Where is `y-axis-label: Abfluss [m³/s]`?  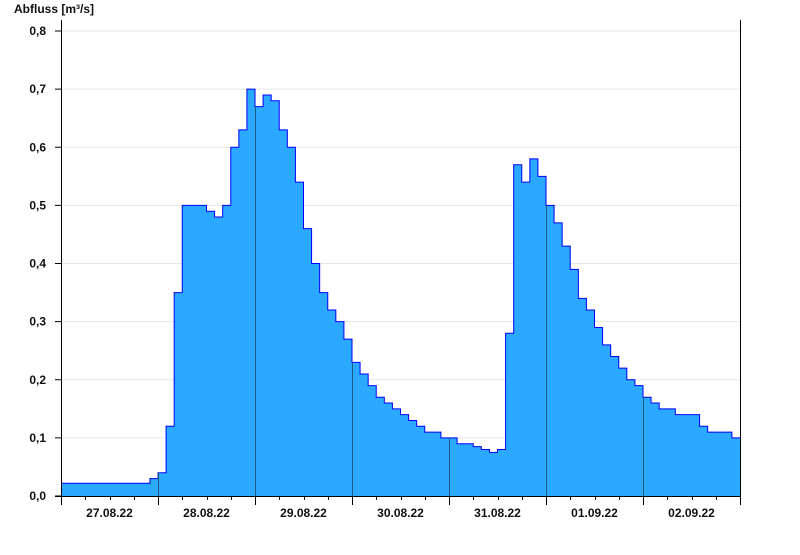
y-axis-label: Abfluss [m³/s] is located at coordinates (54, 9).